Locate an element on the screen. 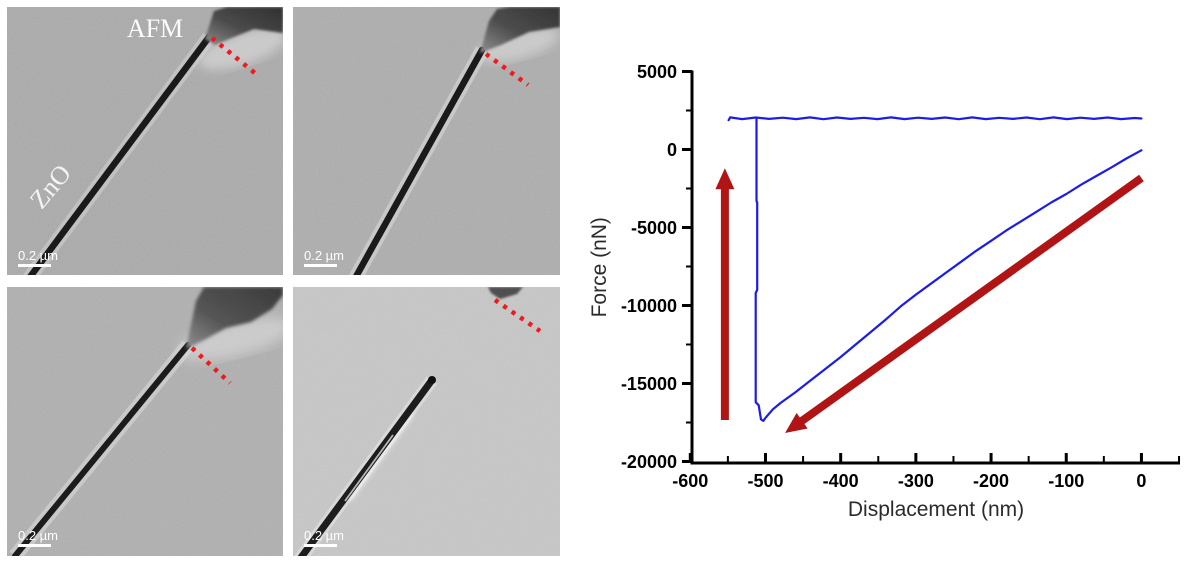  tem-panel-top-right: 0.2 µm is located at coordinates (426, 141).